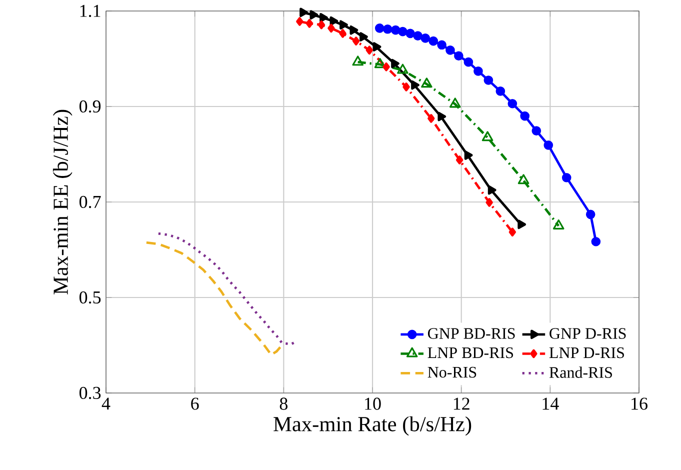 The width and height of the screenshot is (681, 470). What do you see at coordinates (580, 372) in the screenshot?
I see `legend-label: Rand-RIS` at bounding box center [580, 372].